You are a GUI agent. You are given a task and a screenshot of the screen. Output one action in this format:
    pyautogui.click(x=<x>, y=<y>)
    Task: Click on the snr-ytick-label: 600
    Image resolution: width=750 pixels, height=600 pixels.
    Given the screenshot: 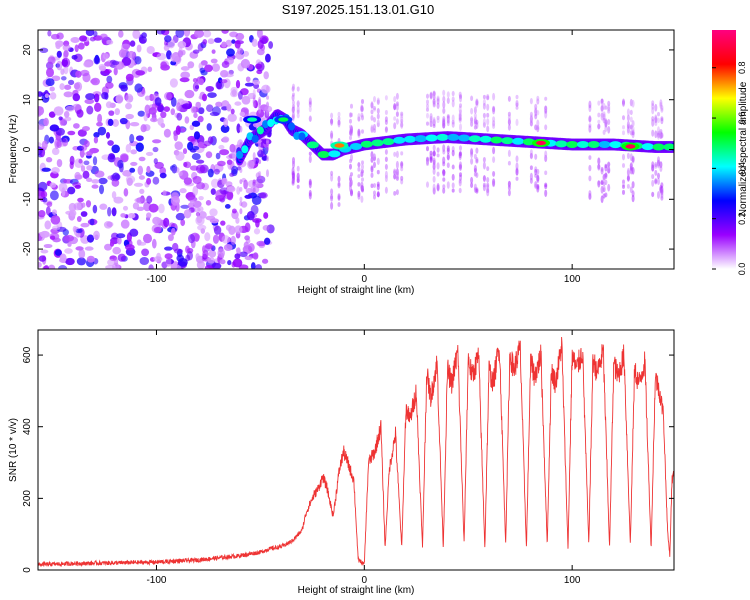 What is the action you would take?
    pyautogui.click(x=27, y=354)
    